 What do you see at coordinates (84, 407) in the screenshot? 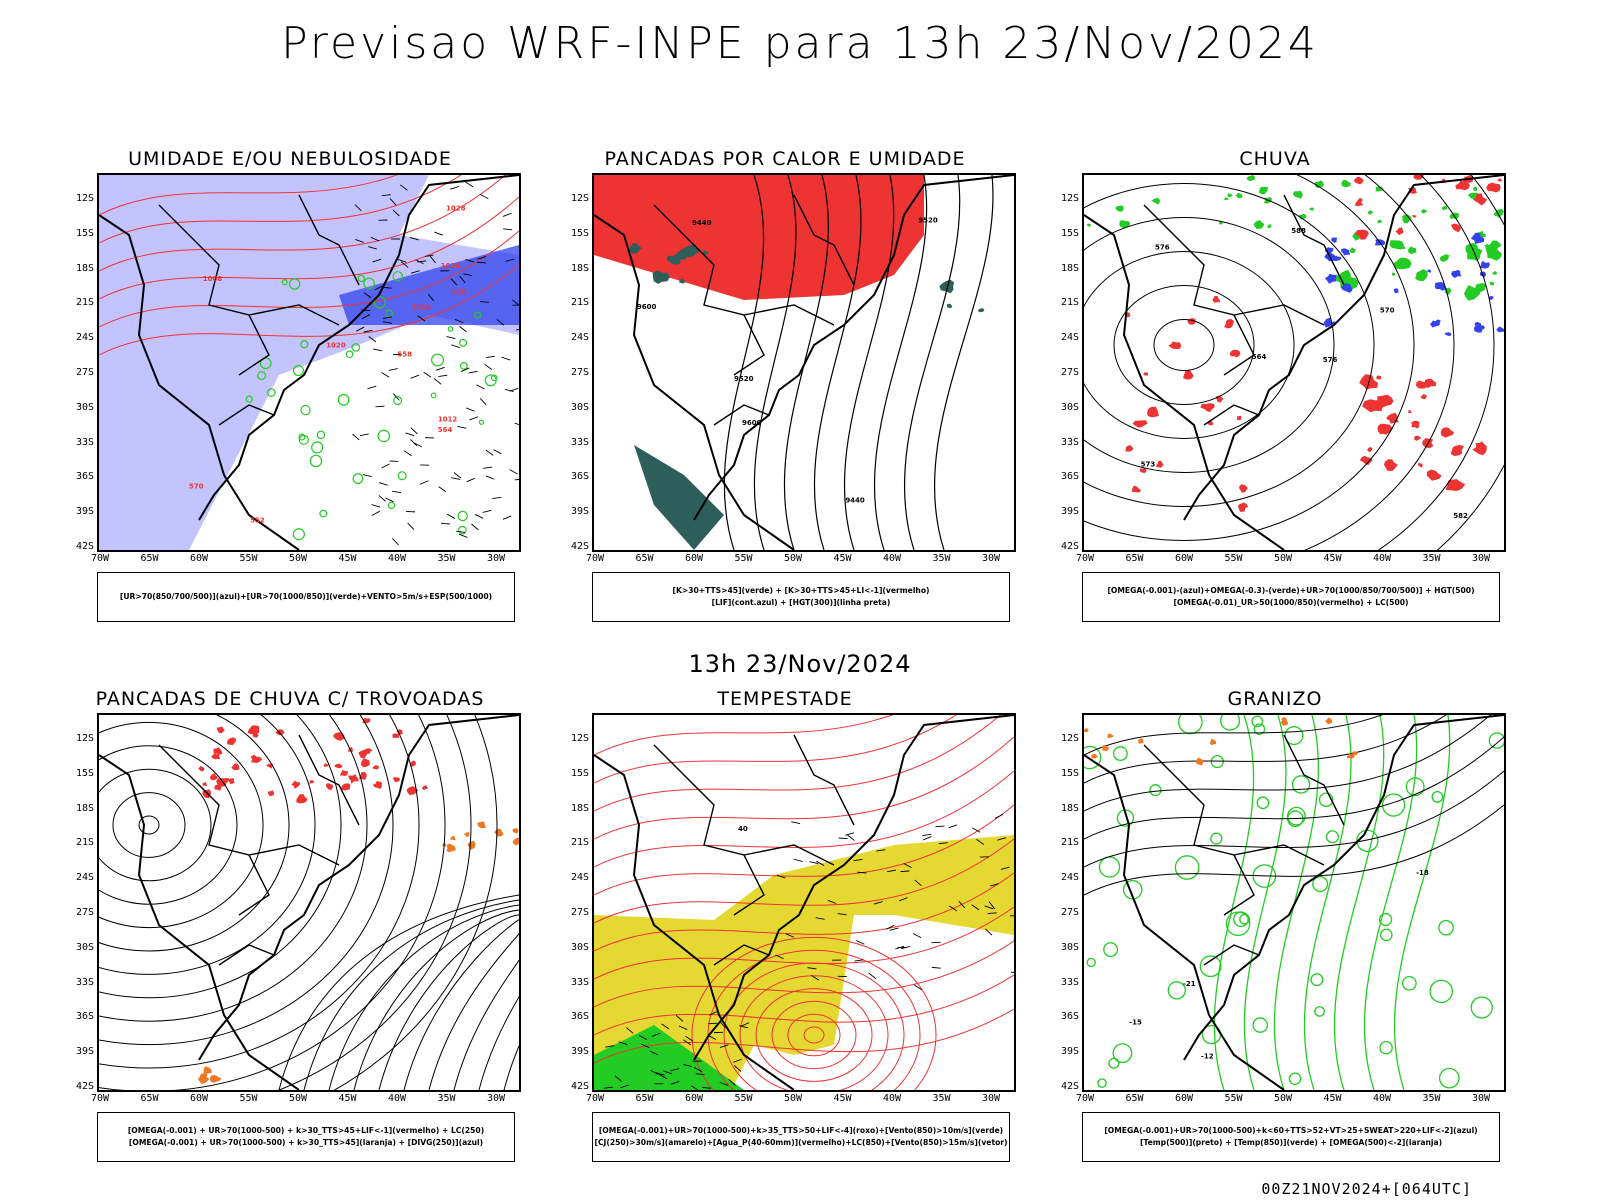
I see `latitude-tick-label: 30S` at bounding box center [84, 407].